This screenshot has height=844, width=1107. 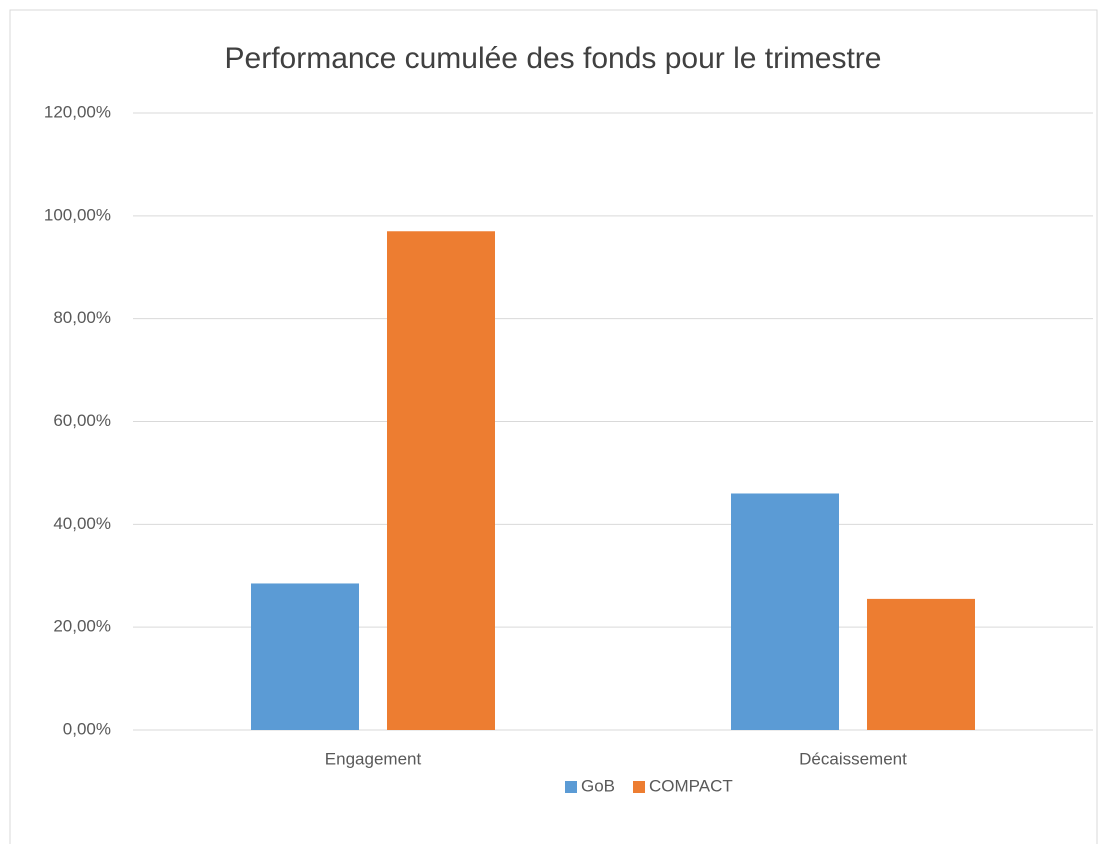 I want to click on x-tick-label: Engagement, so click(x=373, y=758).